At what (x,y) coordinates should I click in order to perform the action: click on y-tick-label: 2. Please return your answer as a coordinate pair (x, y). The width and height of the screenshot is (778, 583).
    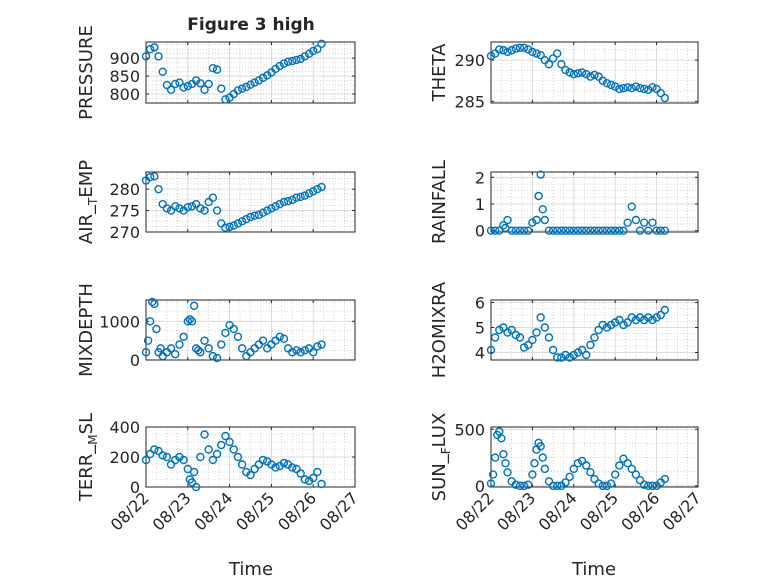
    Looking at the image, I should click on (480, 177).